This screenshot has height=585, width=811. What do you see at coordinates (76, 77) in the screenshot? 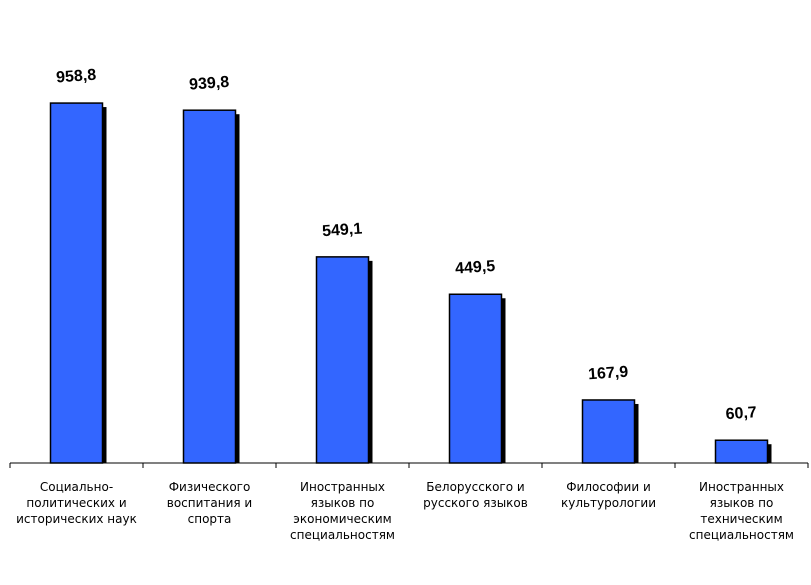
I see `value-label: 958,8` at bounding box center [76, 77].